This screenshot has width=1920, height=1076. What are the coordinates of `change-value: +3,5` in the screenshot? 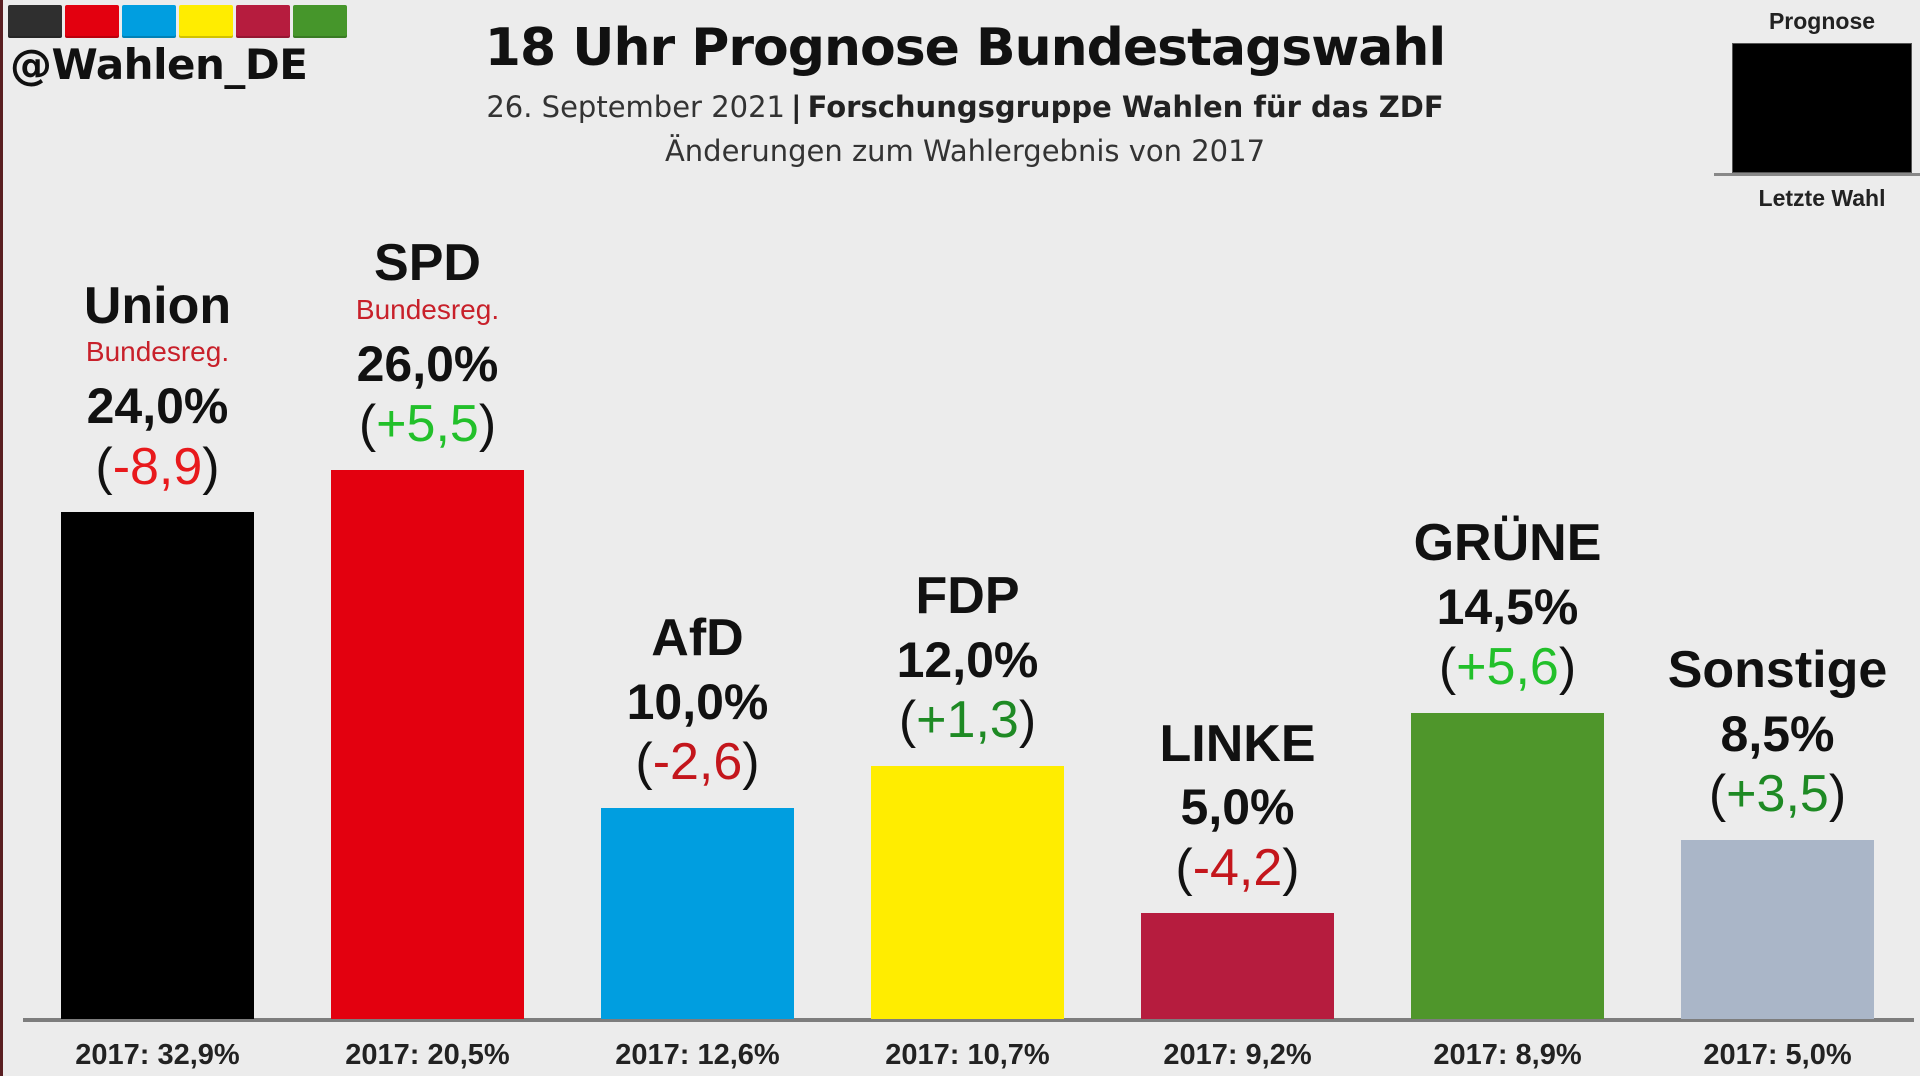 It's located at (1777, 793).